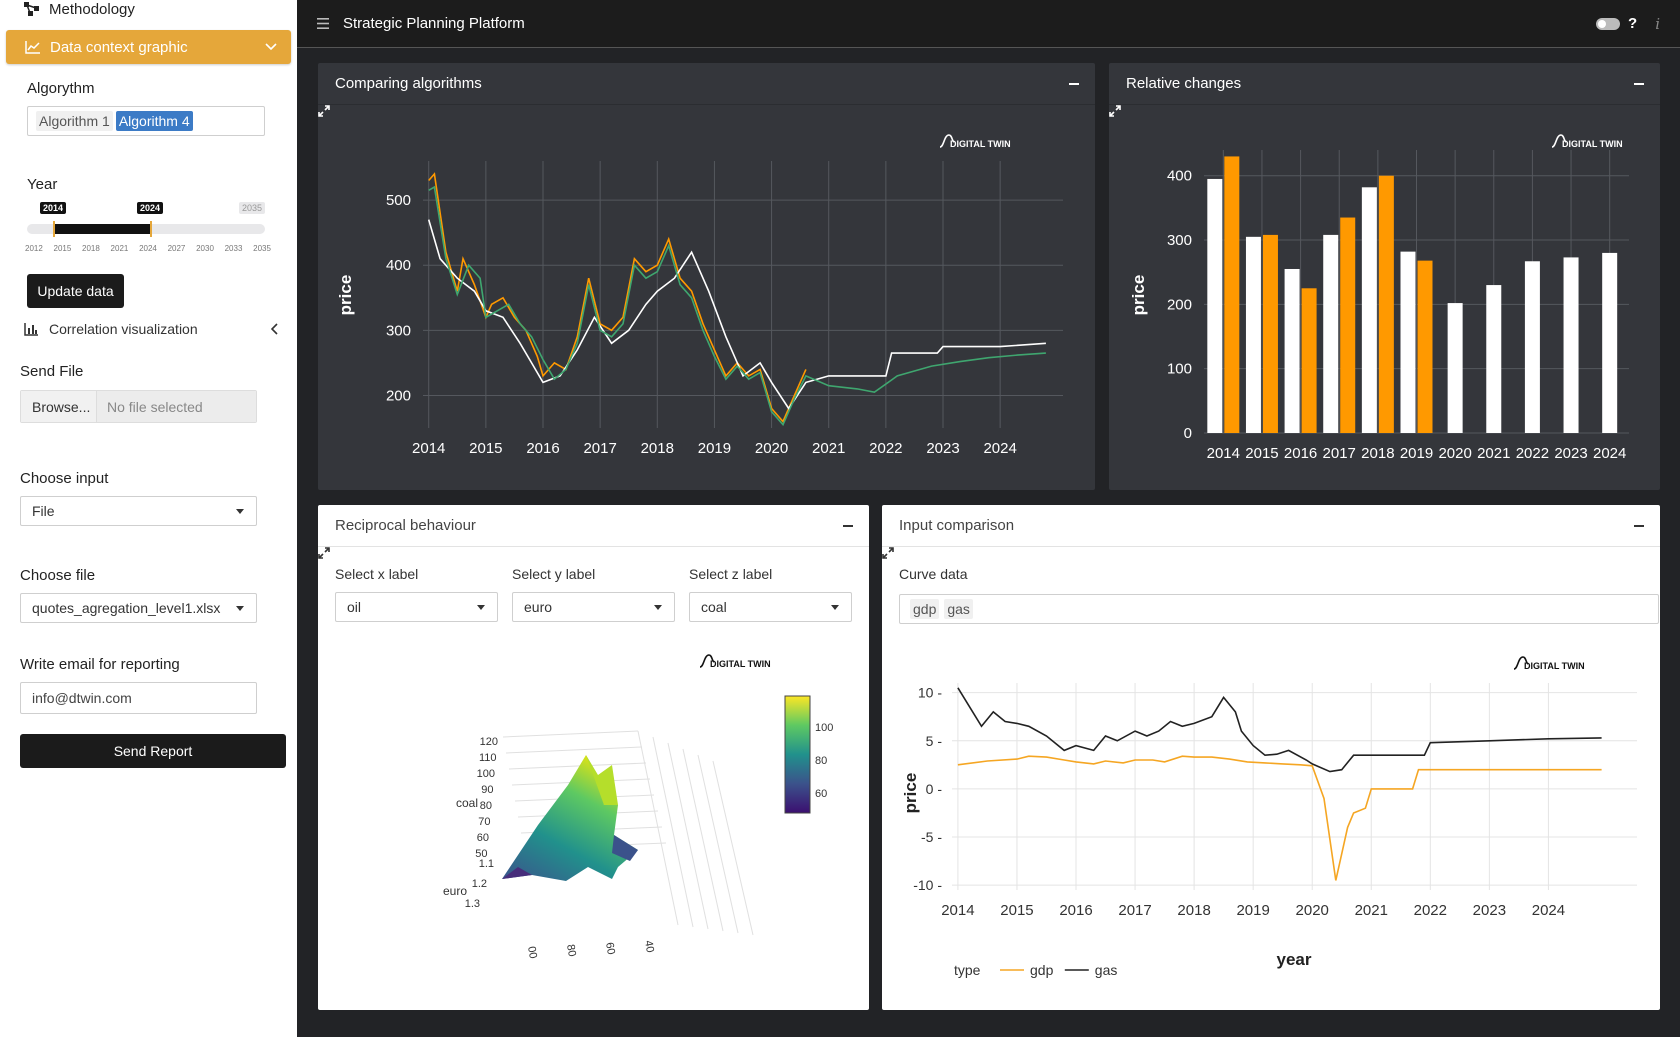 The image size is (1680, 1037). I want to click on algorithm-tag: Algorithm 1, so click(74, 121).